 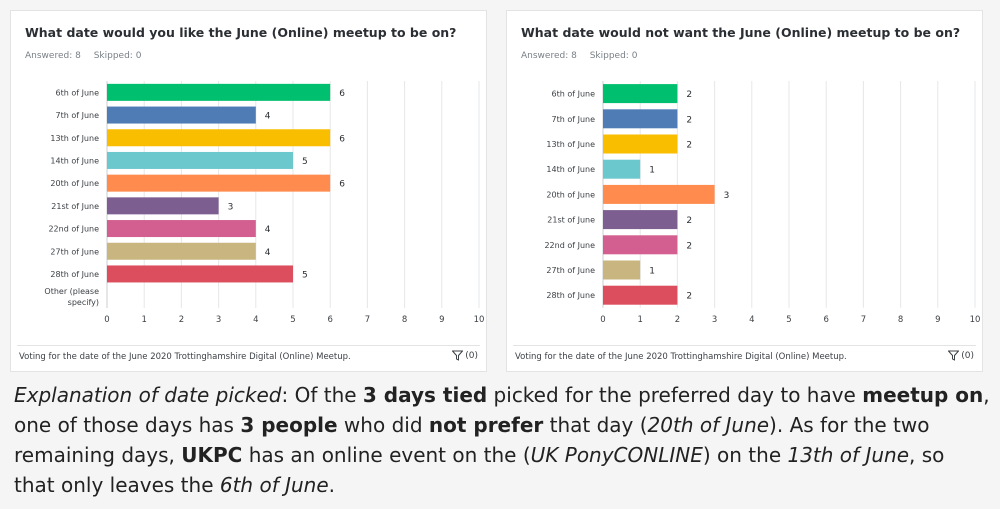 I want to click on text-run: not prefer, so click(x=486, y=425).